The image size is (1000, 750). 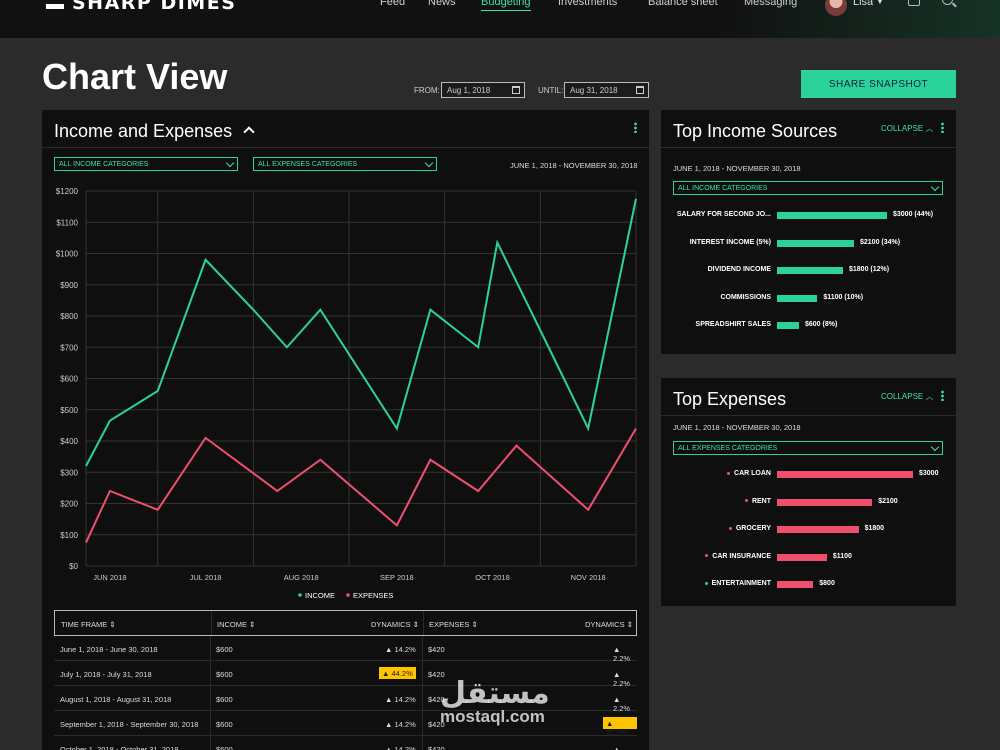 What do you see at coordinates (506, 5) in the screenshot?
I see `nav-item-budgeting: Budgeting` at bounding box center [506, 5].